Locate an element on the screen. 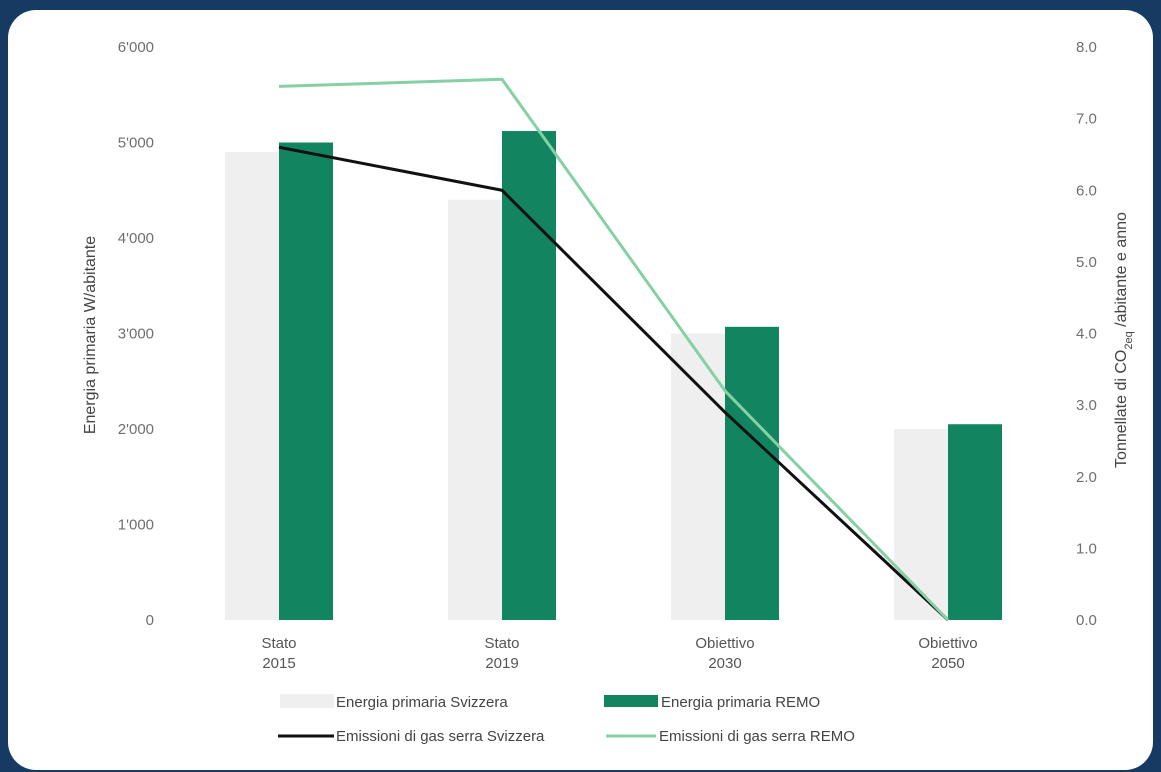 Image resolution: width=1161 pixels, height=772 pixels. left-tick-label: 0 is located at coordinates (150, 620).